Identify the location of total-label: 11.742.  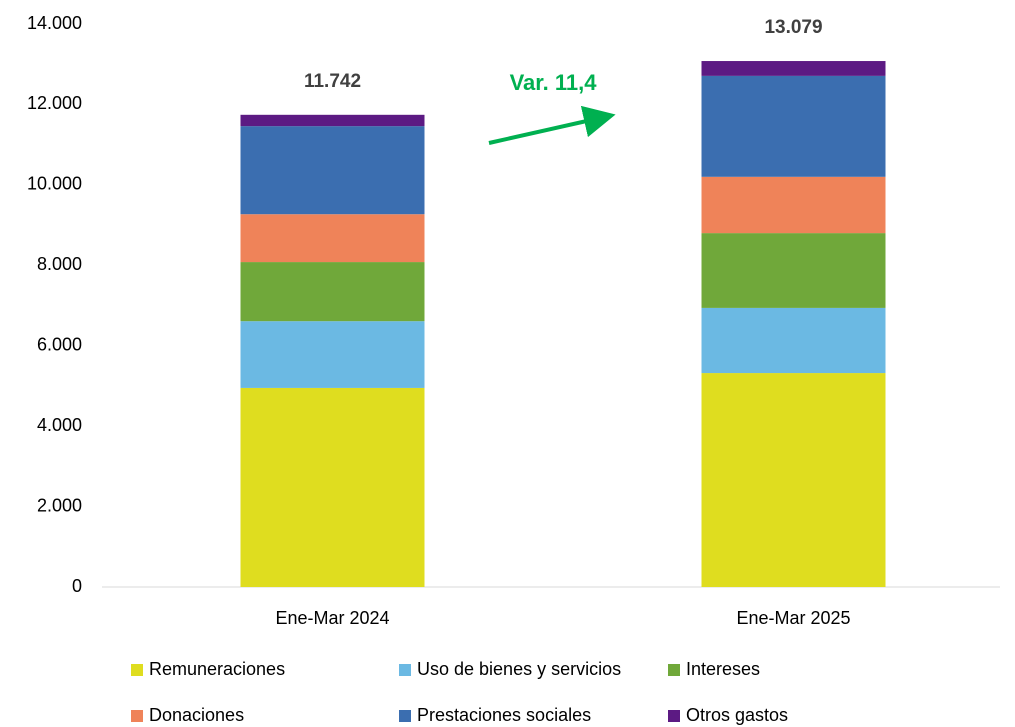
(332, 81).